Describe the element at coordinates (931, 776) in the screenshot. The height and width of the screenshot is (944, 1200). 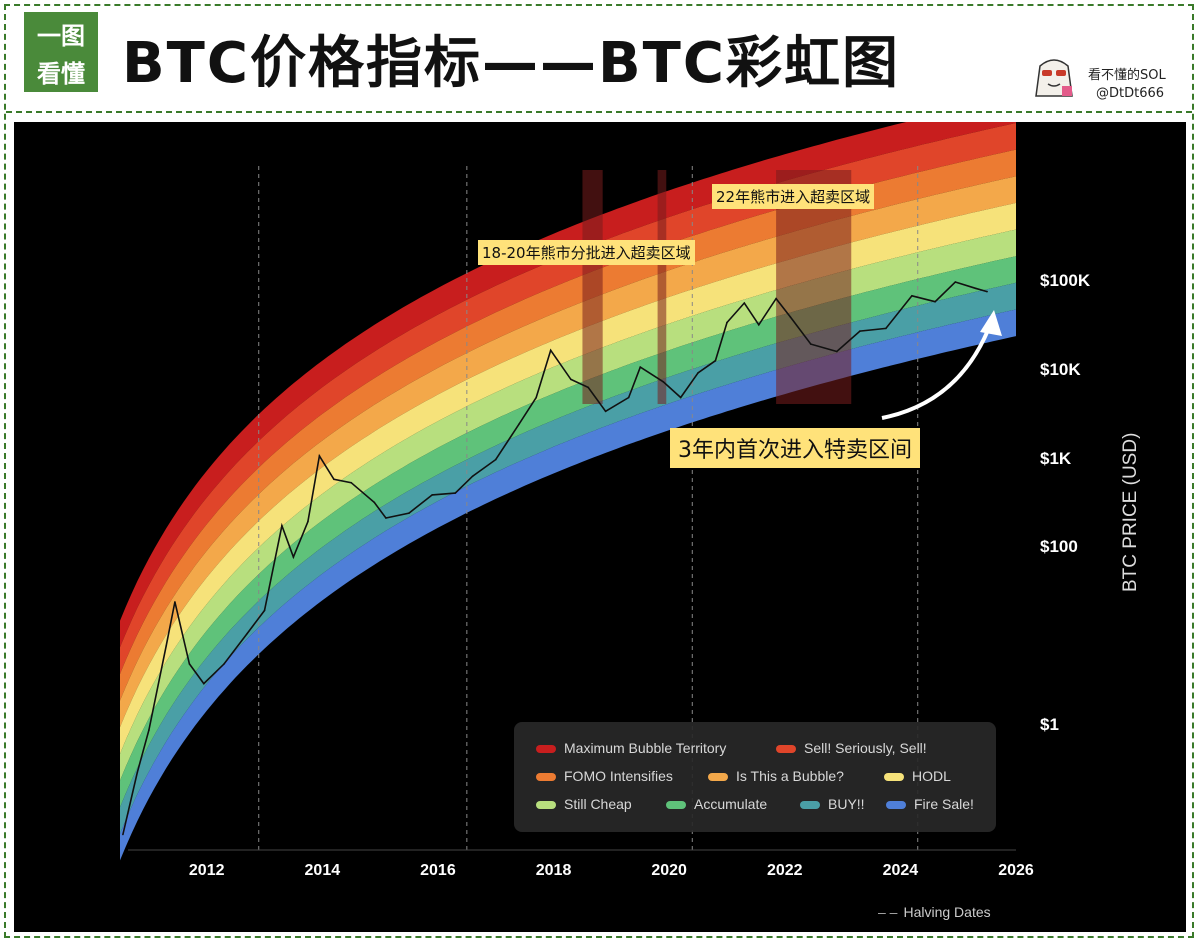
I see `legend-label: HODL` at that location.